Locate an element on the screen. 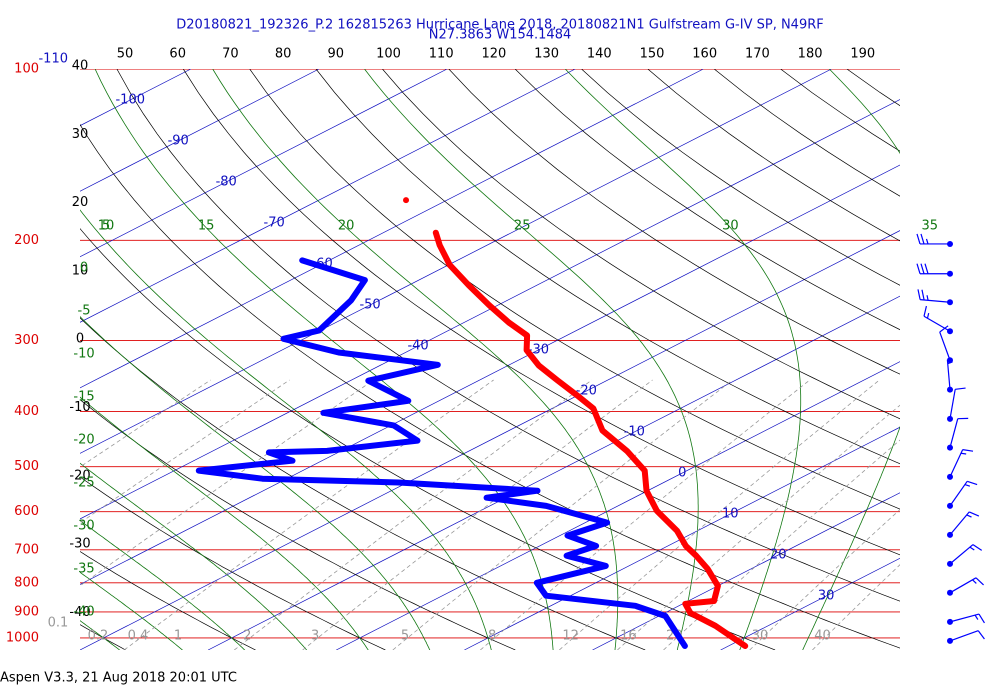 Image resolution: width=1000 pixels, height=700 pixels. isotherm-label: -10 is located at coordinates (634, 432).